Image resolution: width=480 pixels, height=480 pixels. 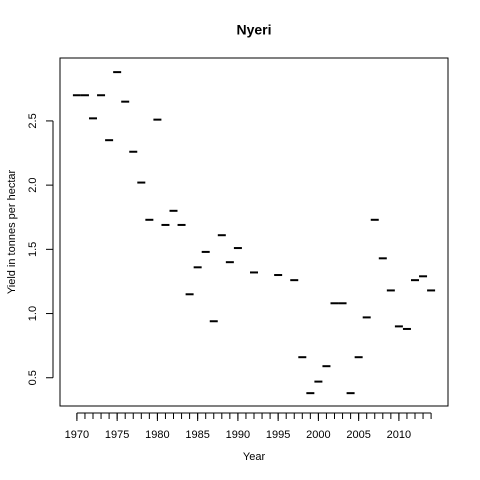 What do you see at coordinates (33, 249) in the screenshot?
I see `y-tick-label: 1.5` at bounding box center [33, 249].